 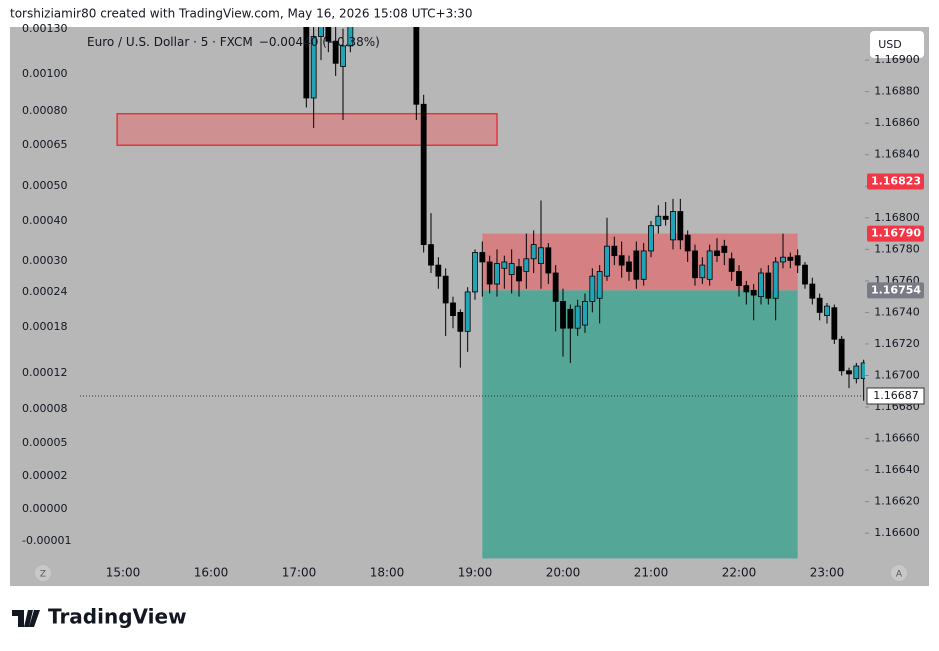 I want to click on scale-button-label: Z, so click(x=43, y=575).